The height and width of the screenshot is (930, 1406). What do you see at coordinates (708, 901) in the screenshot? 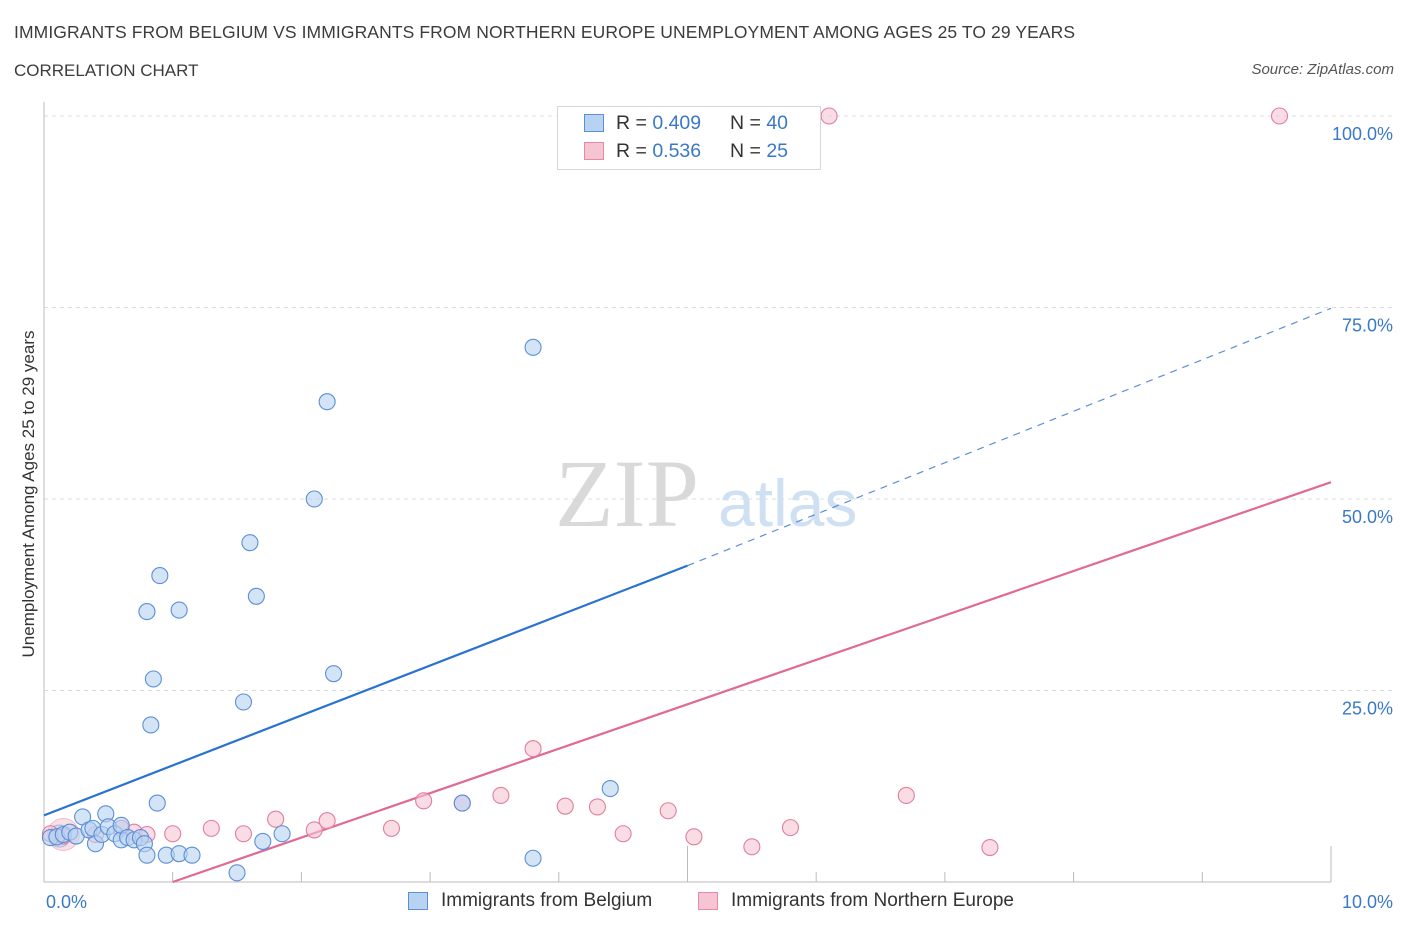
I see `bottom-legend-swatch-northern-europe` at bounding box center [708, 901].